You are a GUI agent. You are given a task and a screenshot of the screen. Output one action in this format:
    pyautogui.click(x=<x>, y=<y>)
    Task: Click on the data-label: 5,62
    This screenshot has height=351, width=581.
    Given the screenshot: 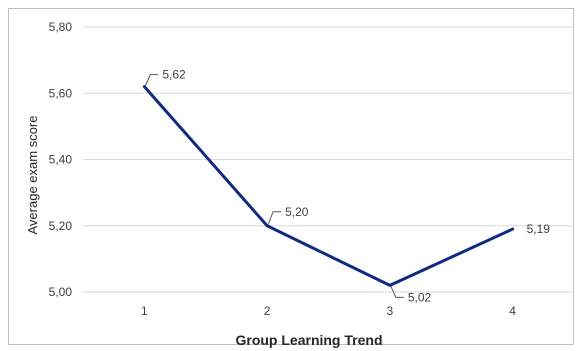 What is the action you would take?
    pyautogui.click(x=174, y=75)
    